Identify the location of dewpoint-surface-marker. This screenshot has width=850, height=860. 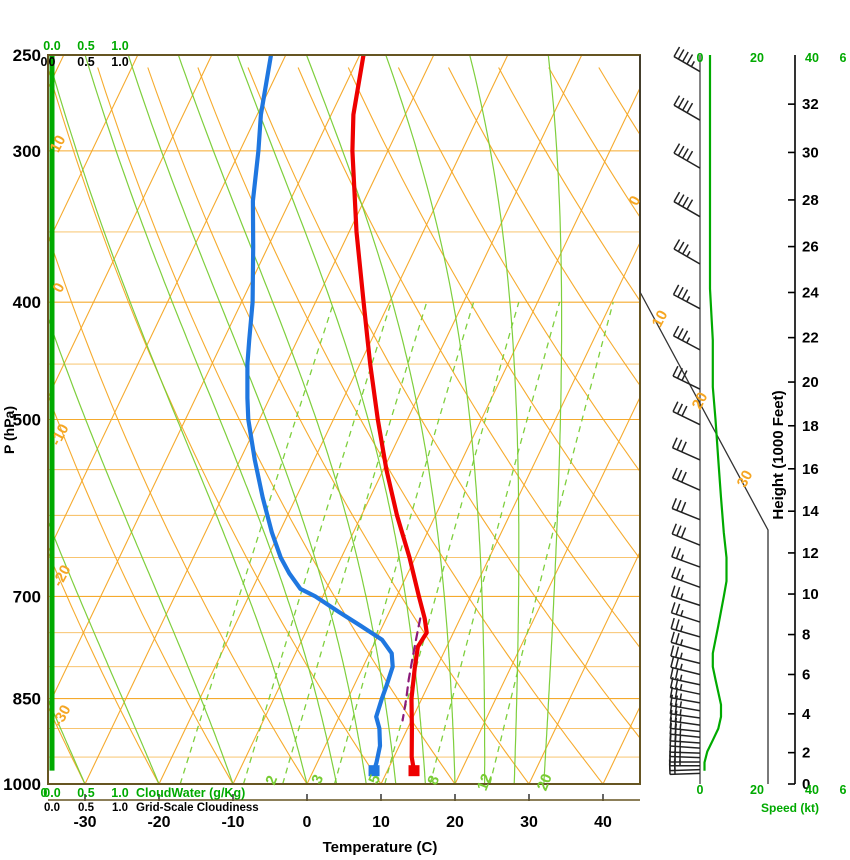
(374, 771).